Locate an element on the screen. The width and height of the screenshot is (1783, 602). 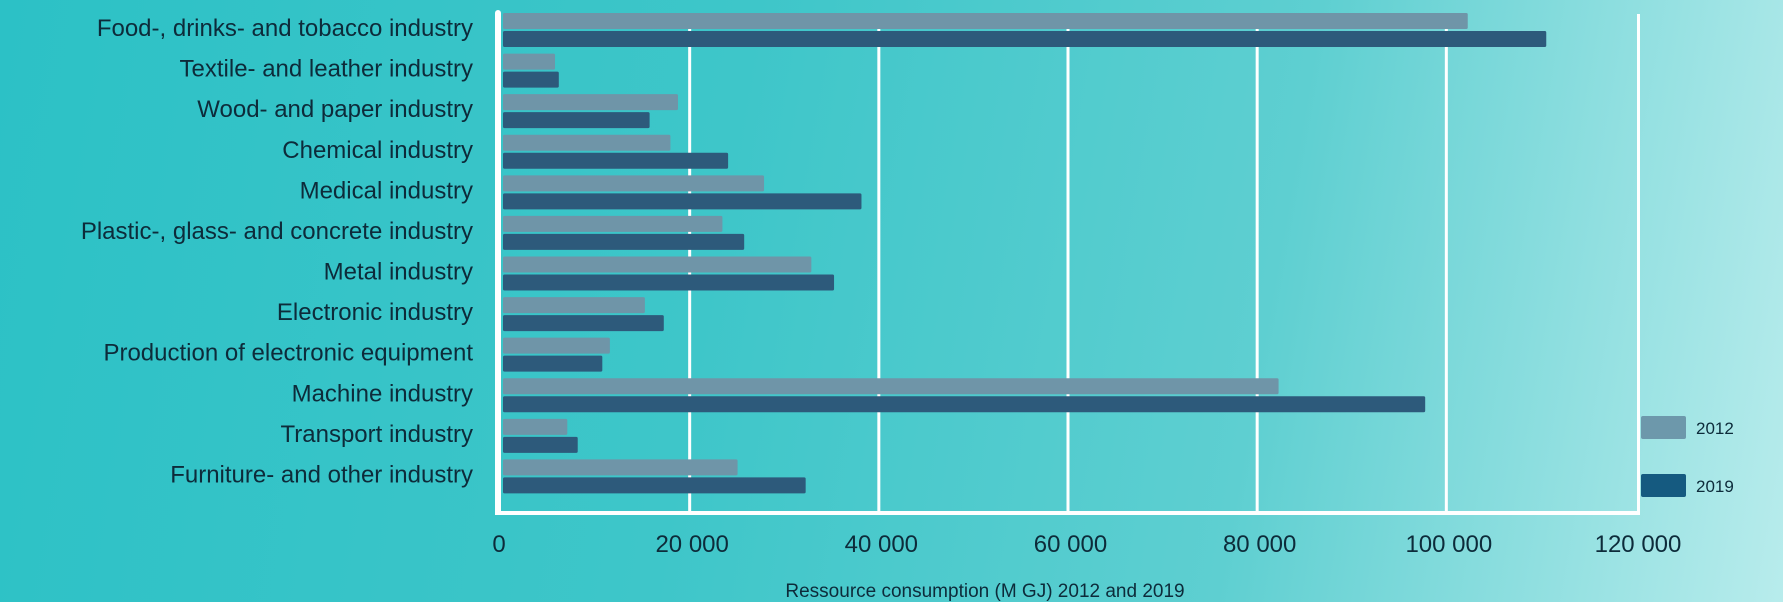
legend-swatch-2019 is located at coordinates (1663, 485).